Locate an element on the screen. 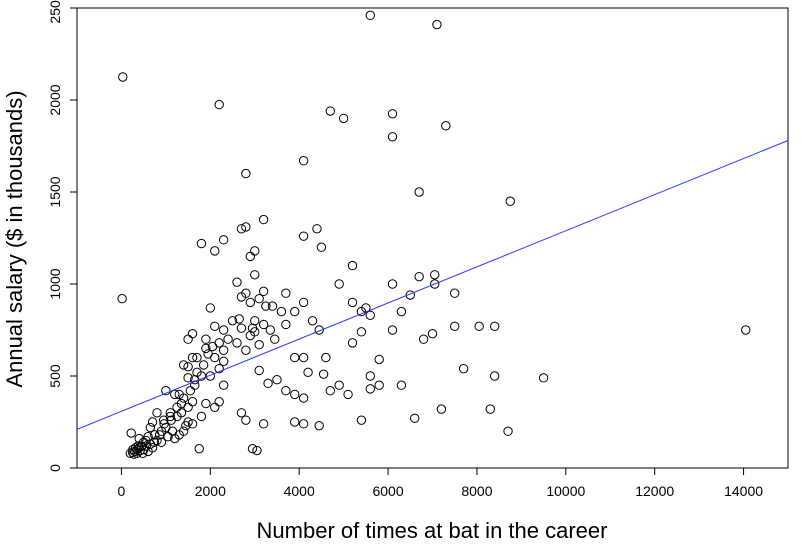  y-tick-label: 2500 is located at coordinates (55, 12).